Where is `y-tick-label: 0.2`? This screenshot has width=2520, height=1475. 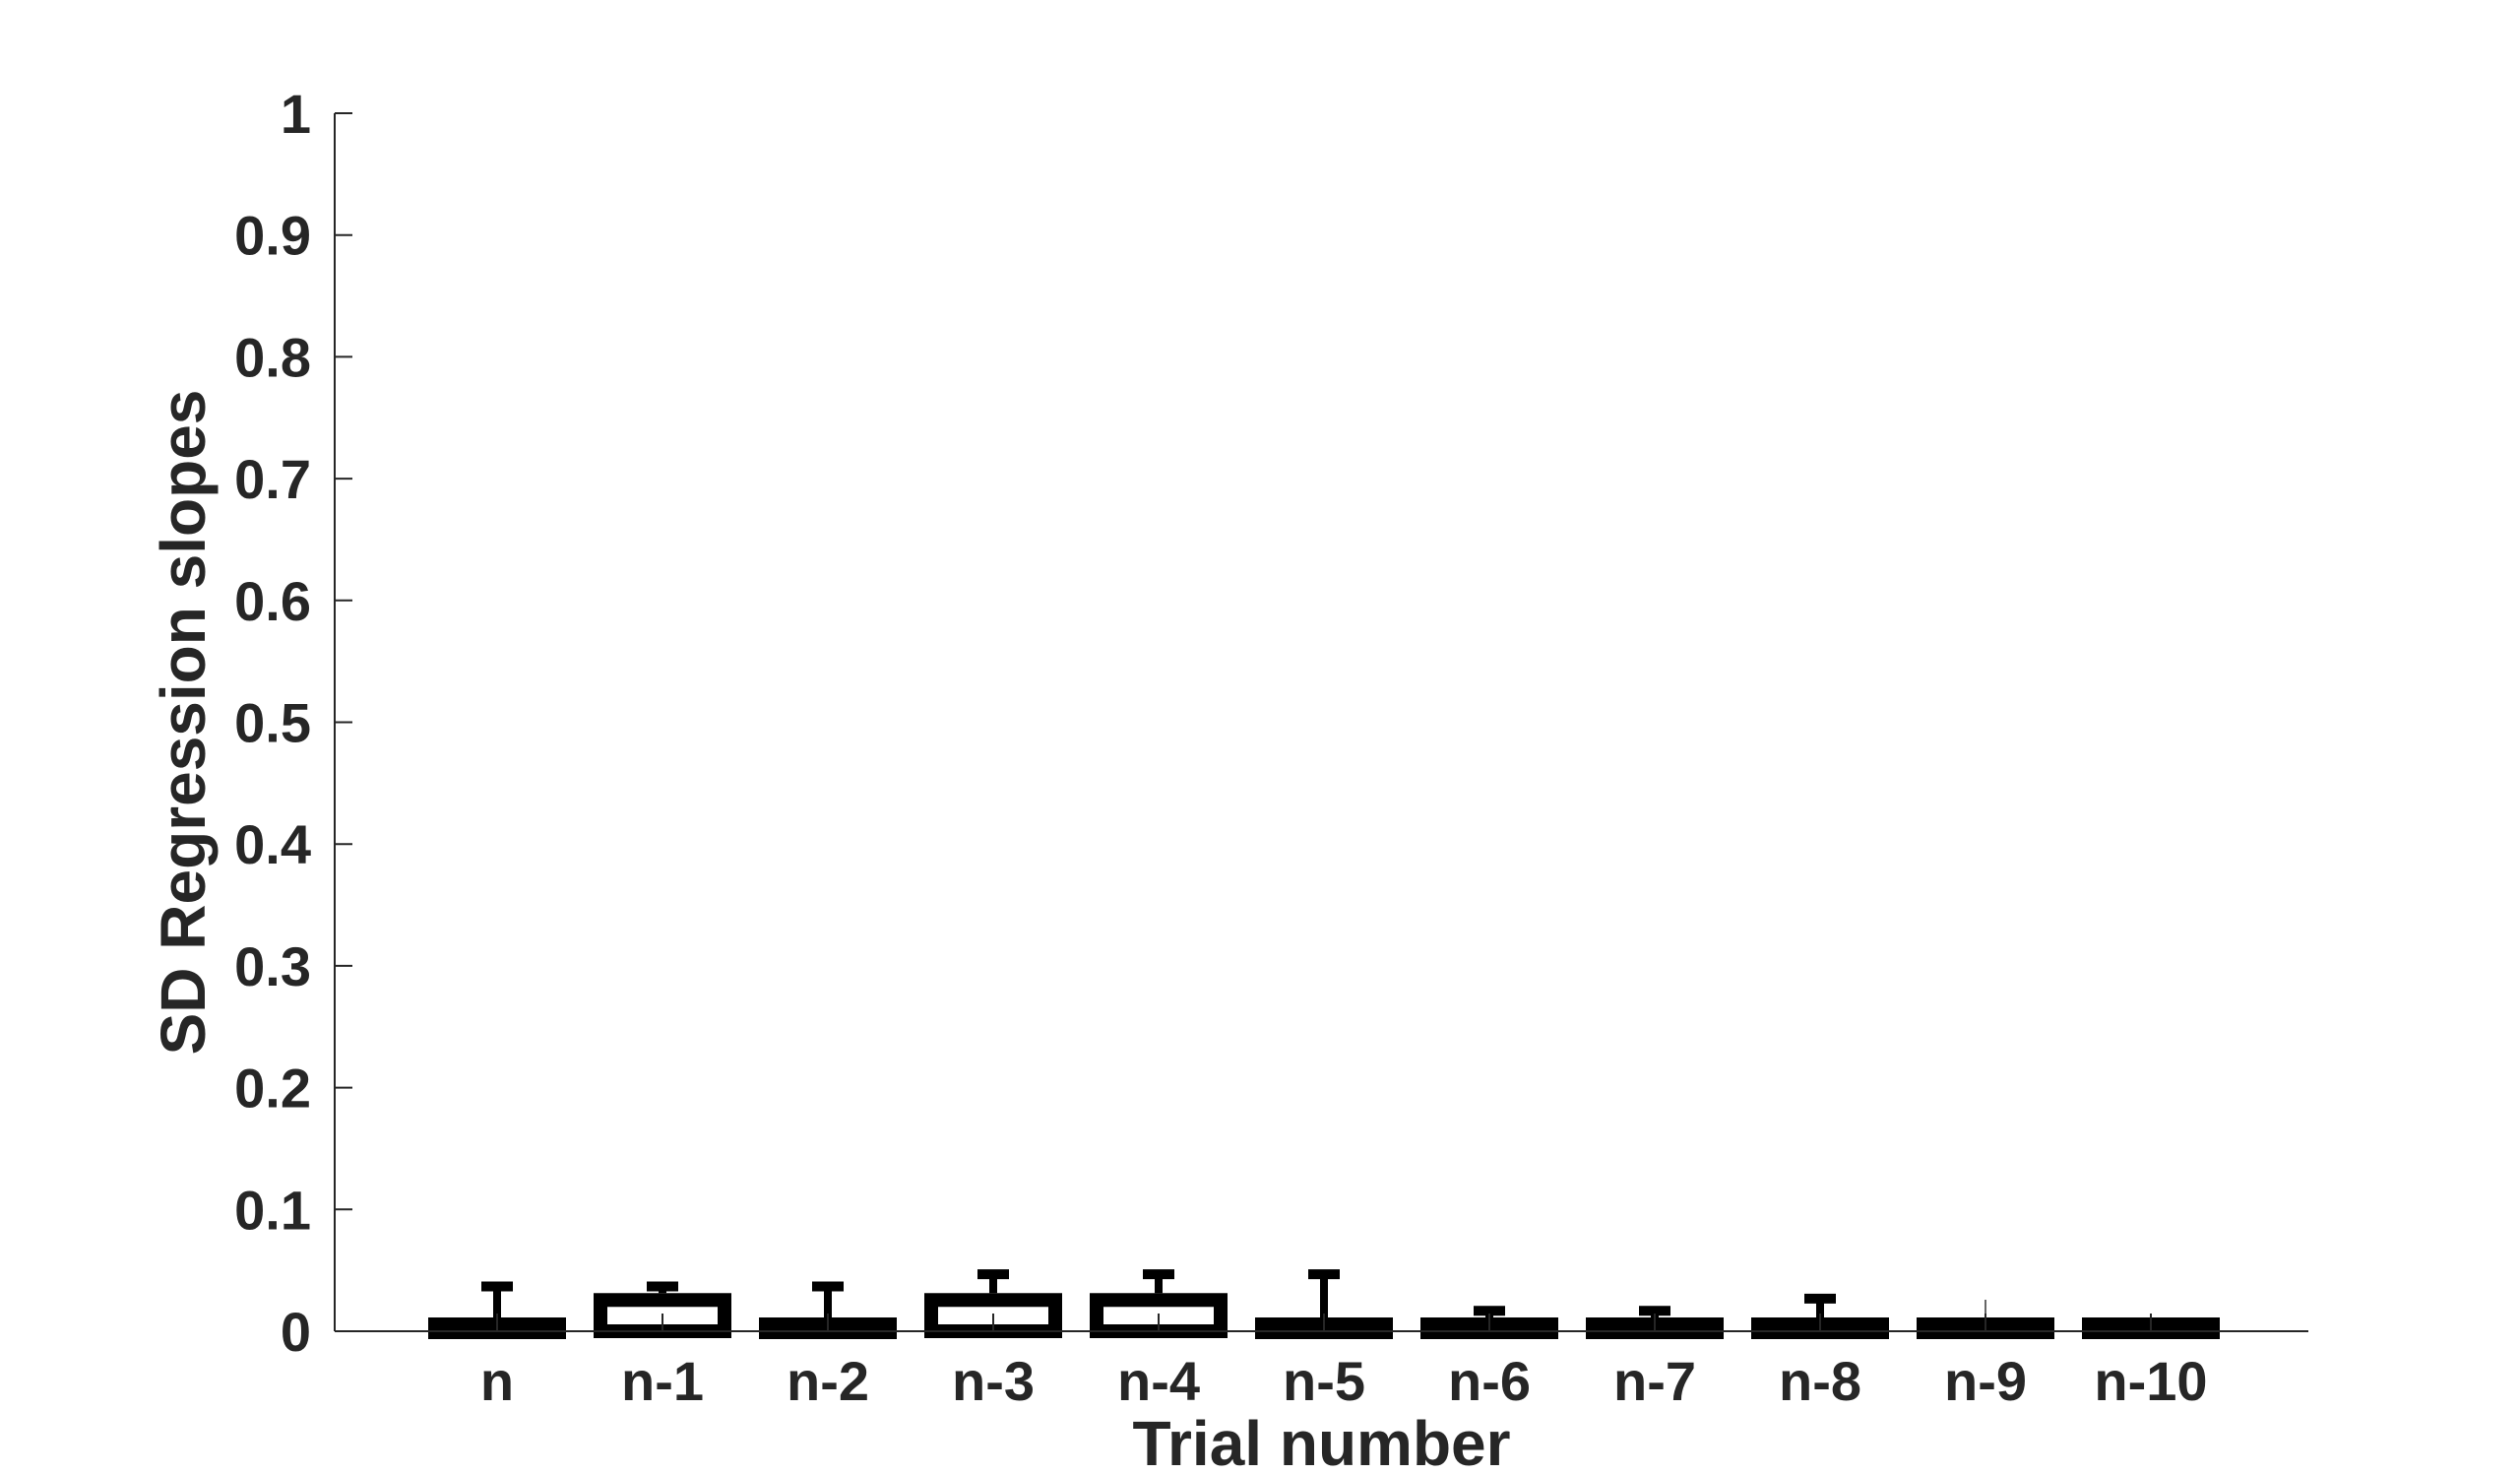
y-tick-label: 0.2 is located at coordinates (272, 1089).